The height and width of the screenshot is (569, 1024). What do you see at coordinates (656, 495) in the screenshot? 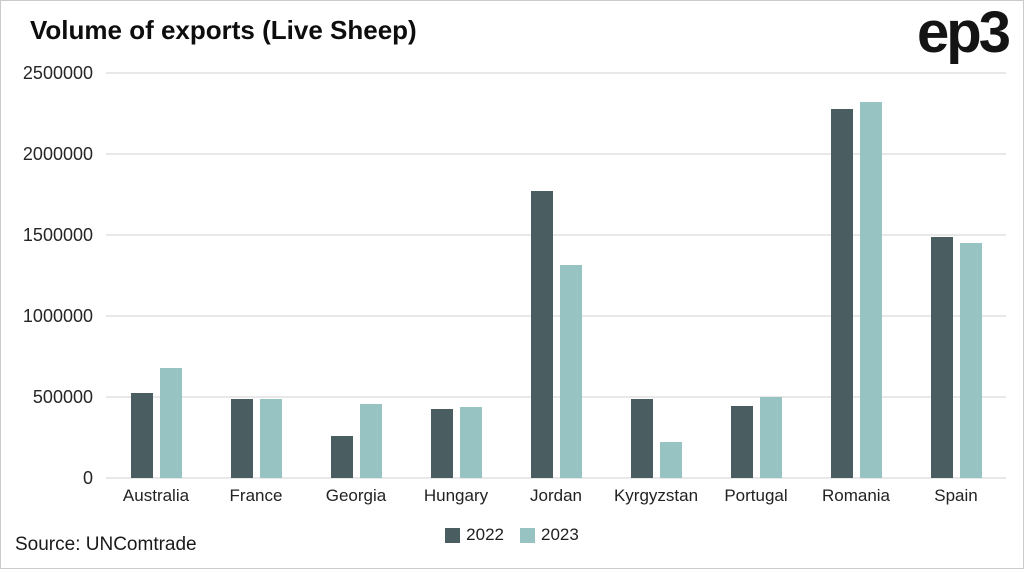
I see `x-tick-label-kyrgyzstan: Kyrgyzstan` at bounding box center [656, 495].